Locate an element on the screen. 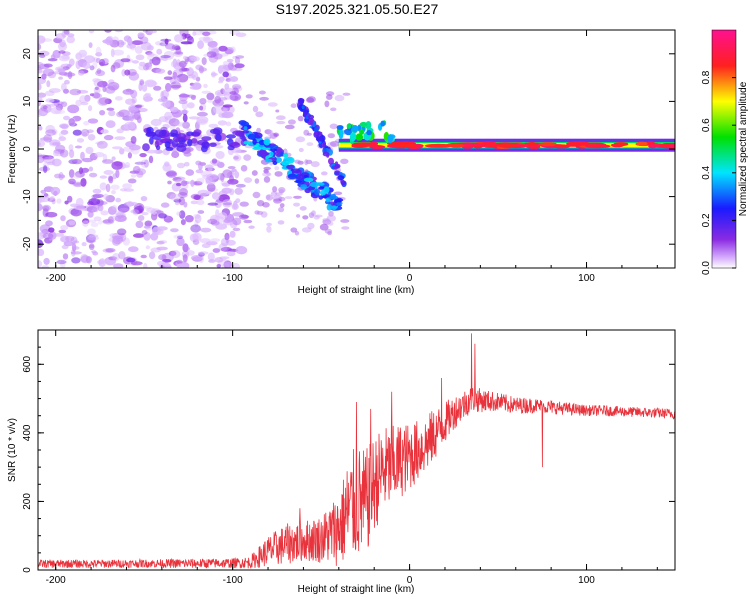  colorbar-label: Normalized spectral amplitude is located at coordinates (743, 148).